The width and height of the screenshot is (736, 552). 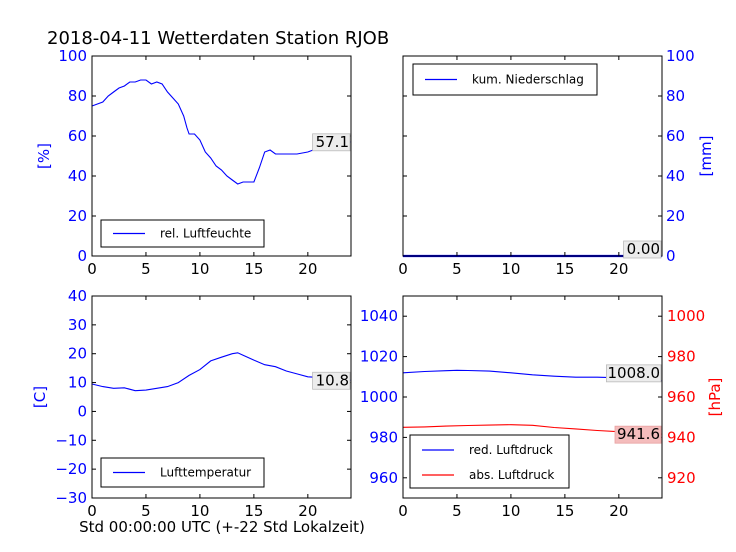 I want to click on last-value-label-bottom-right-0: 1008.0, so click(x=634, y=373).